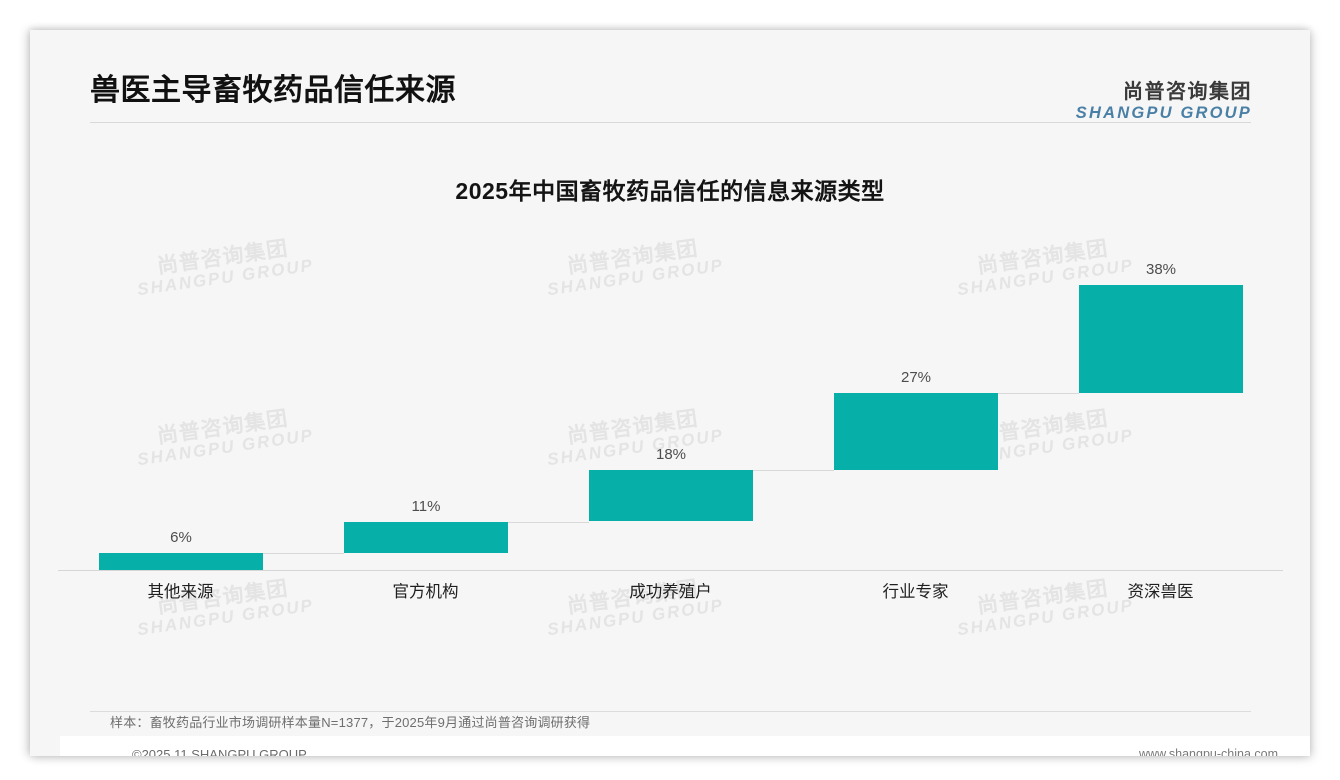 Image resolution: width=1340 pixels, height=780 pixels. What do you see at coordinates (425, 592) in the screenshot?
I see `x-axis-label-官方机构: 官方机构` at bounding box center [425, 592].